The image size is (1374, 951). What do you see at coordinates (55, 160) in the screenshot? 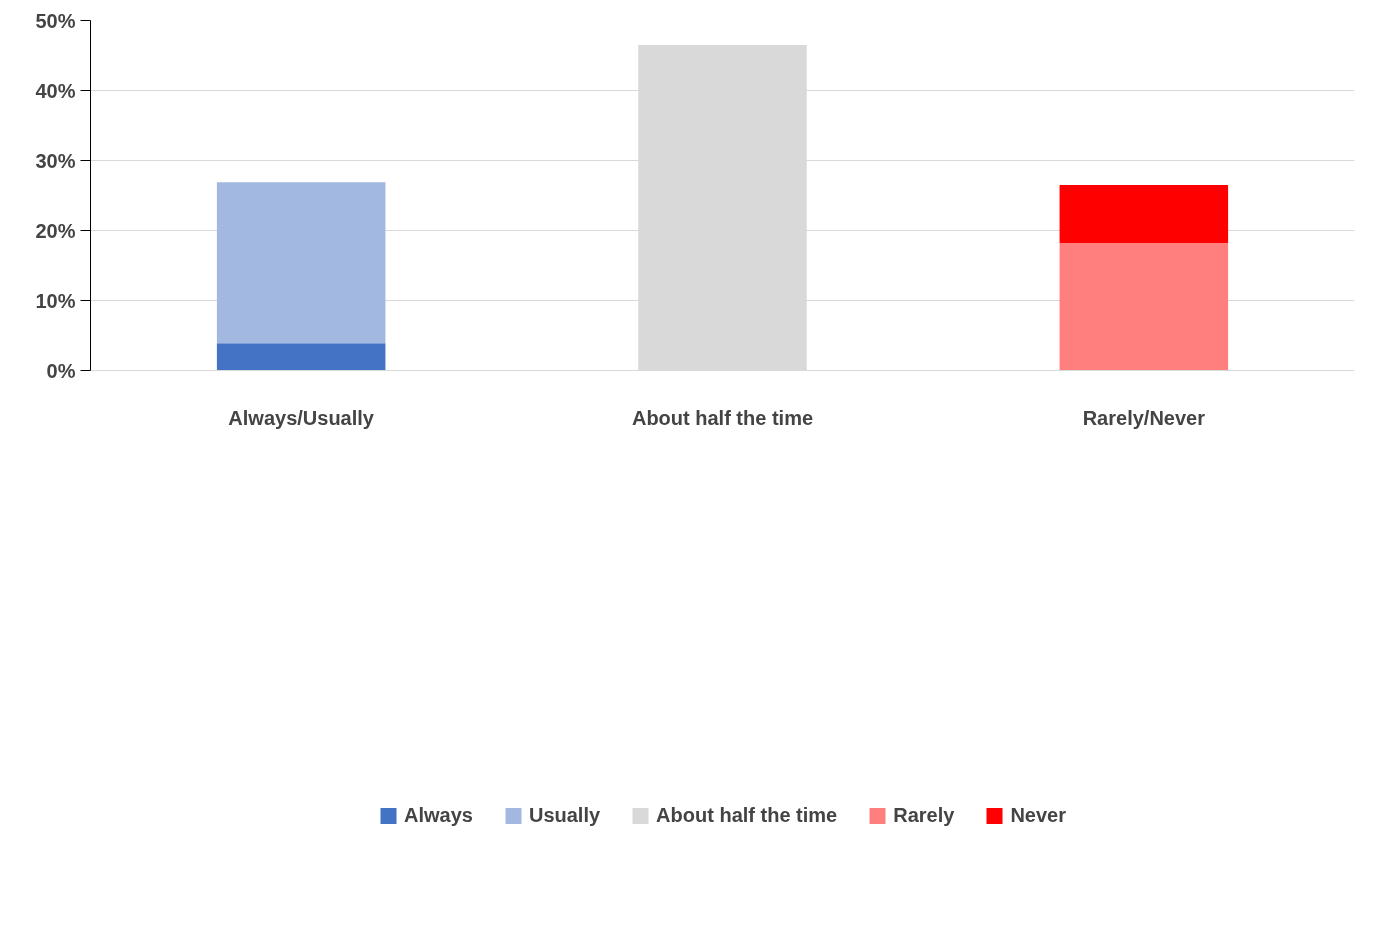
I see `y-tick-label: 30%` at bounding box center [55, 160].